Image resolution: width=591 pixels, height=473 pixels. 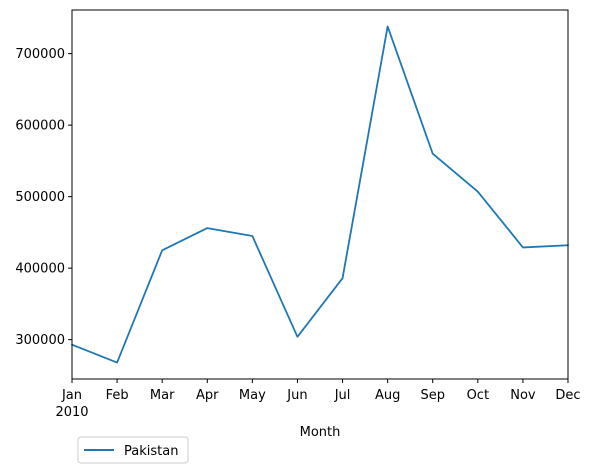 I want to click on y-axis-ticks: 300000 400000 500000 600000 700000, so click(x=43, y=197).